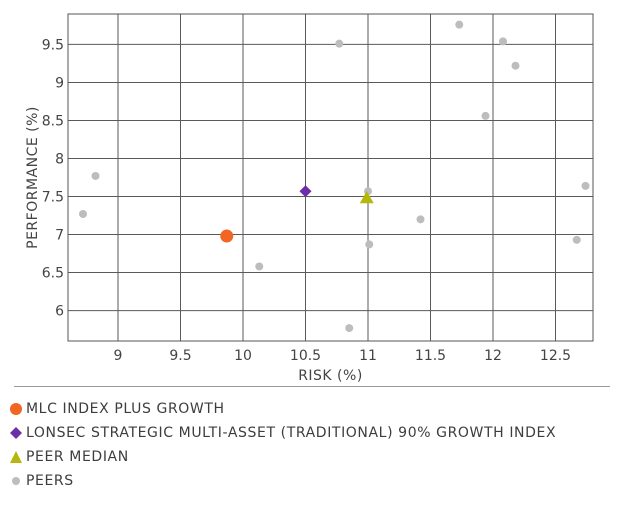 The image size is (617, 529). I want to click on y-axis-label: PERFORMANCE (%), so click(33, 177).